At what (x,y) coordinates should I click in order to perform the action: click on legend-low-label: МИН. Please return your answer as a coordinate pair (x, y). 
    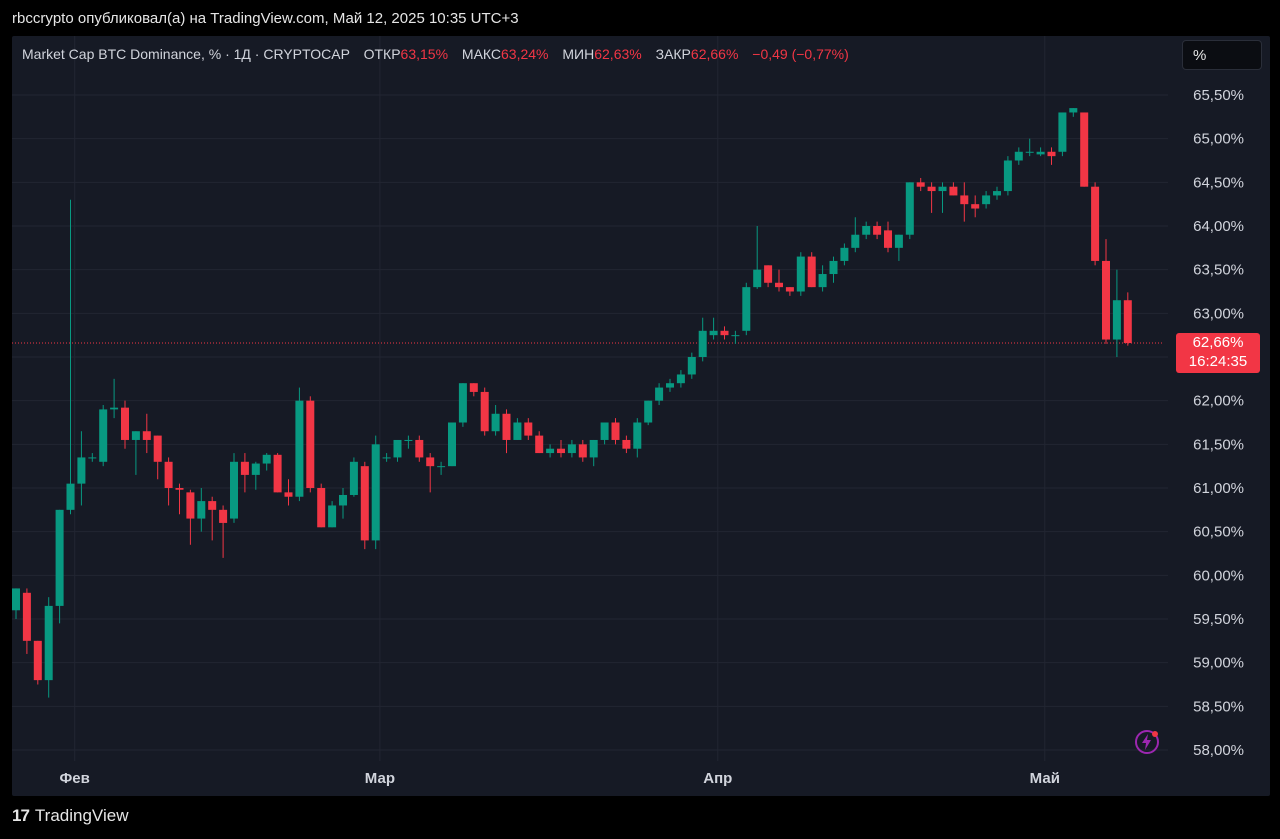
    Looking at the image, I should click on (578, 54).